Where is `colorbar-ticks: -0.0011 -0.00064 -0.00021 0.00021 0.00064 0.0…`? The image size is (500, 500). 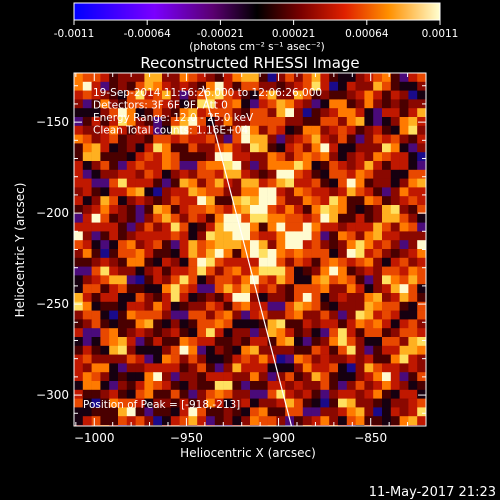
colorbar-ticks: -0.0011 -0.00064 -0.00021 0.00021 0.00064 0.0… is located at coordinates (256, 30).